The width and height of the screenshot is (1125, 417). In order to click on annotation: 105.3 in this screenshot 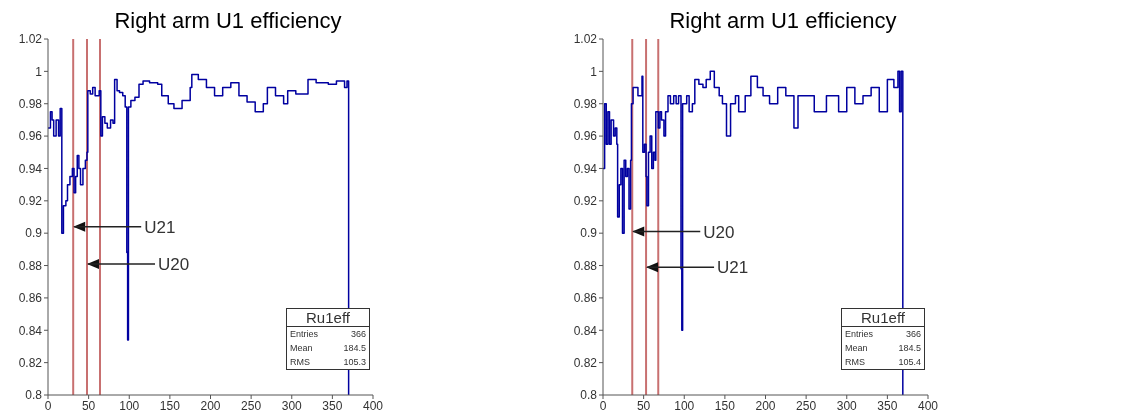, I will do `click(354, 362)`.